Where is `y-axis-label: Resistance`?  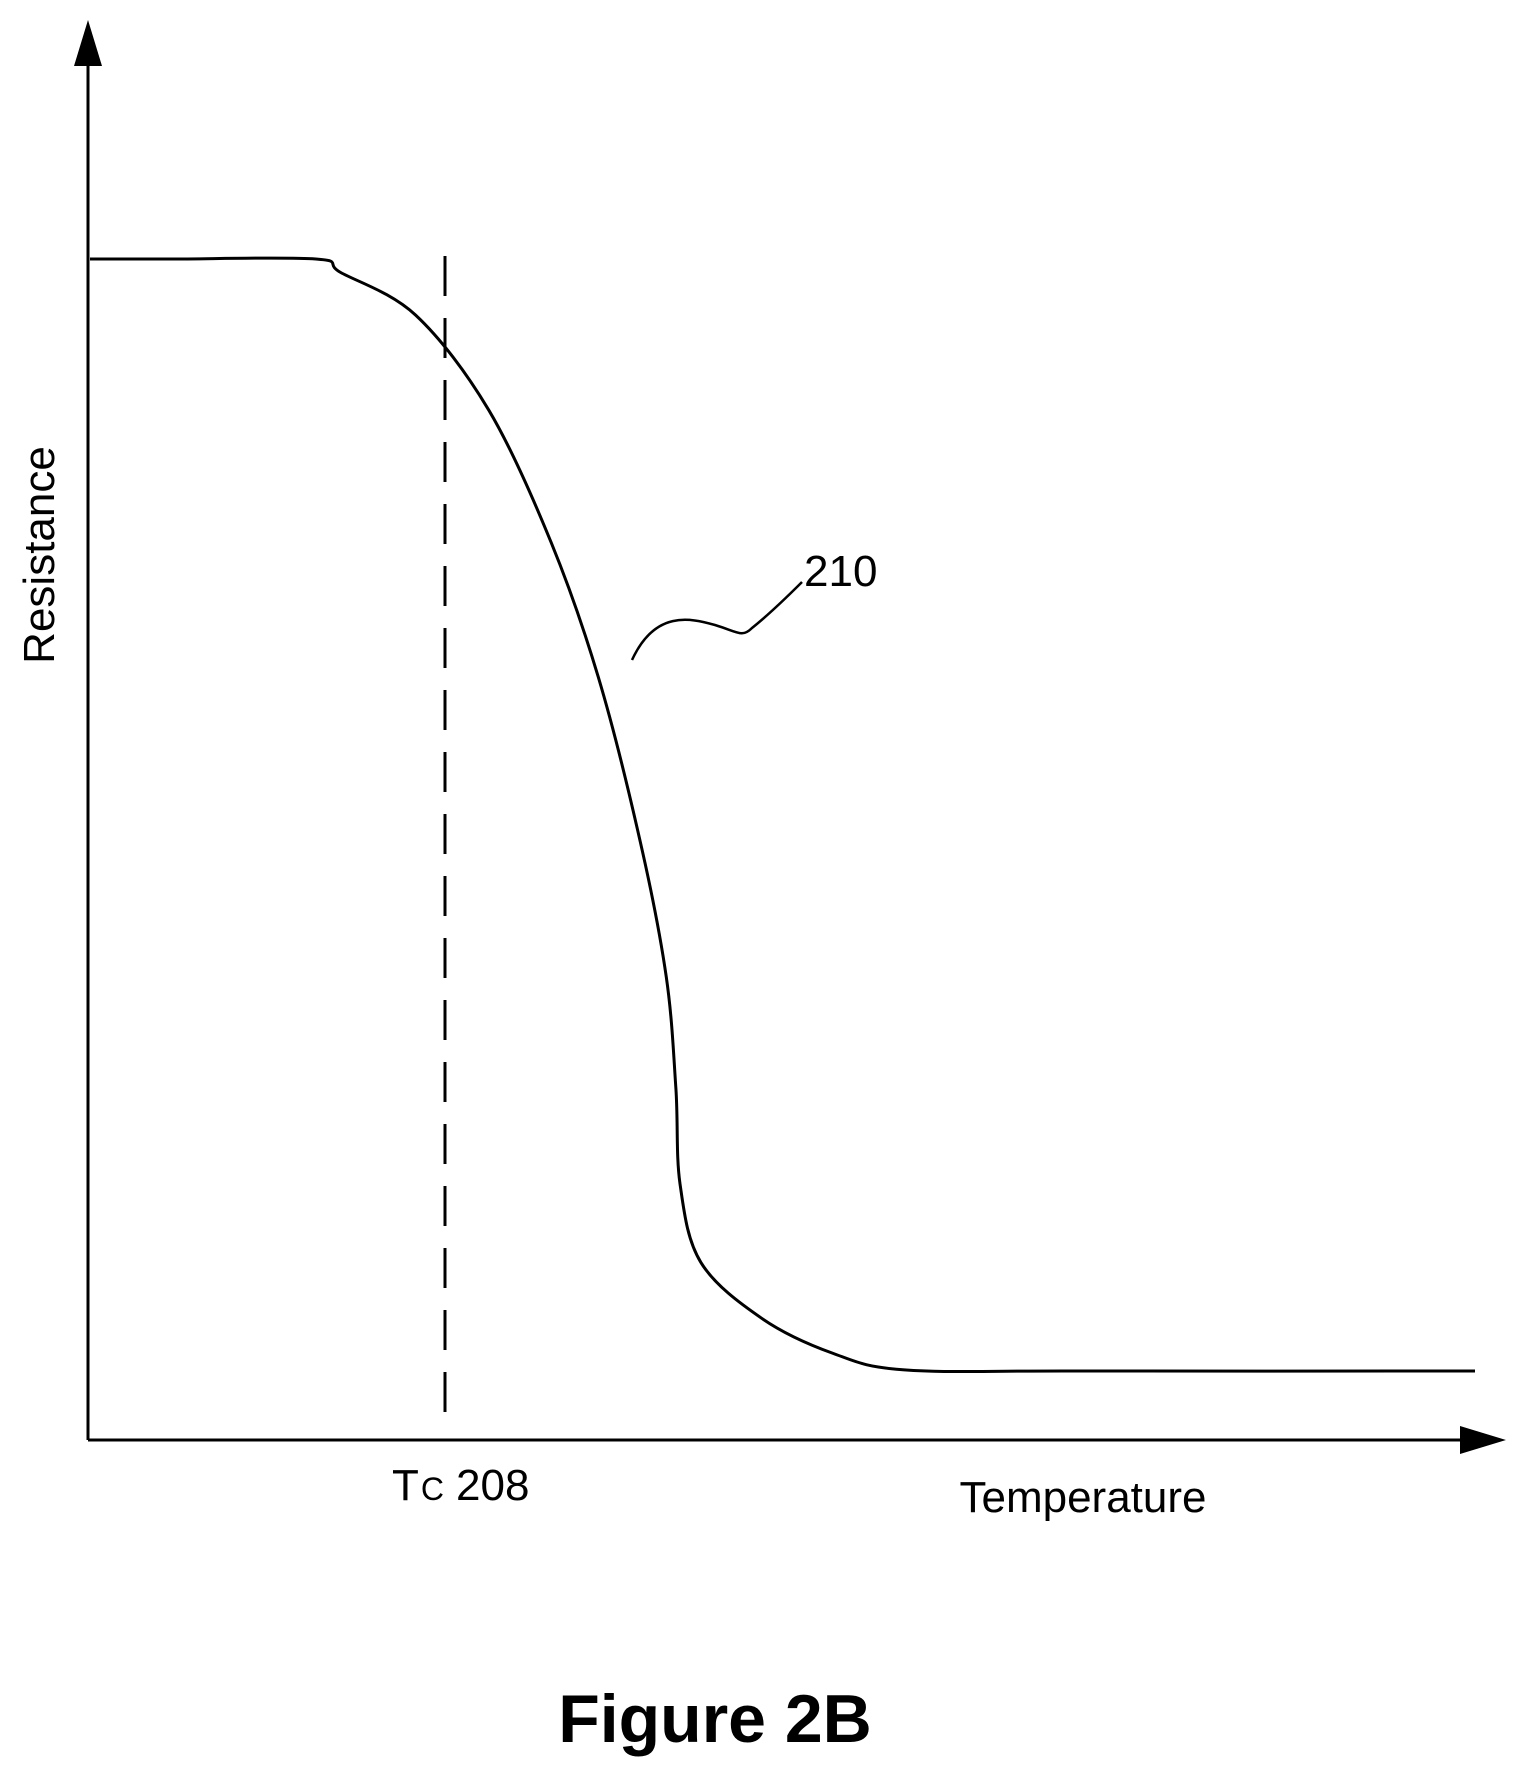 y-axis-label: Resistance is located at coordinates (39, 555).